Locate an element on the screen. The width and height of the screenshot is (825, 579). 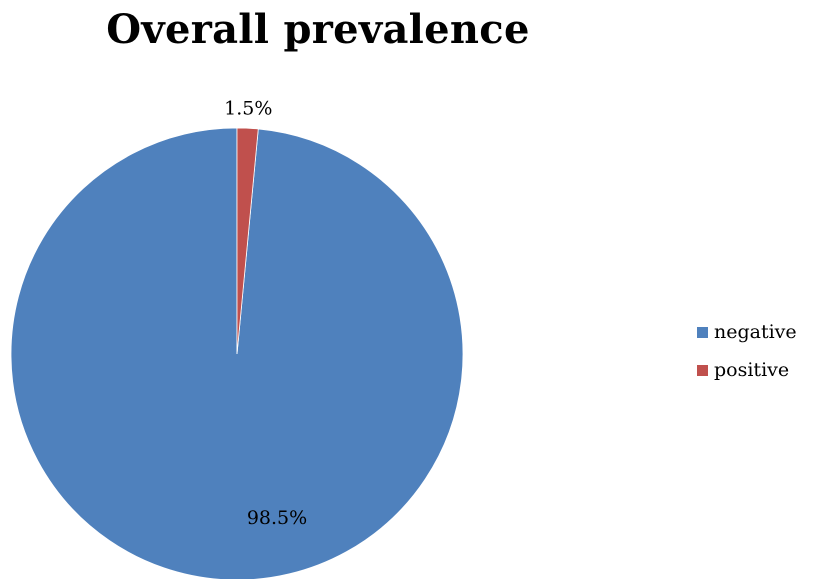
legend: negative positive is located at coordinates (747, 355).